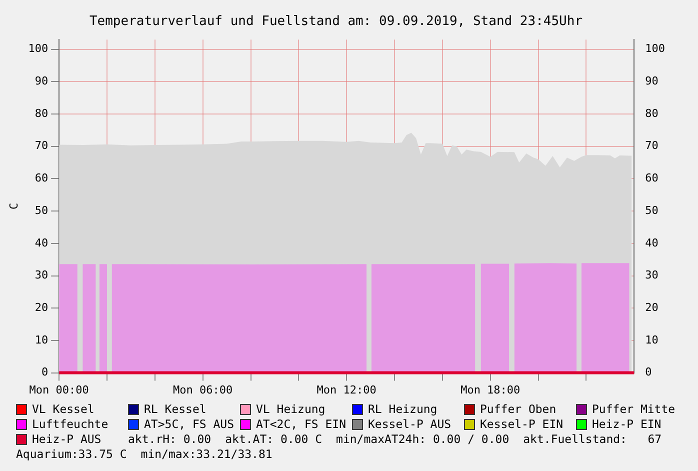 The height and width of the screenshot is (471, 698). What do you see at coordinates (522, 424) in the screenshot?
I see `legend-label: Kessel-P EIN` at bounding box center [522, 424].